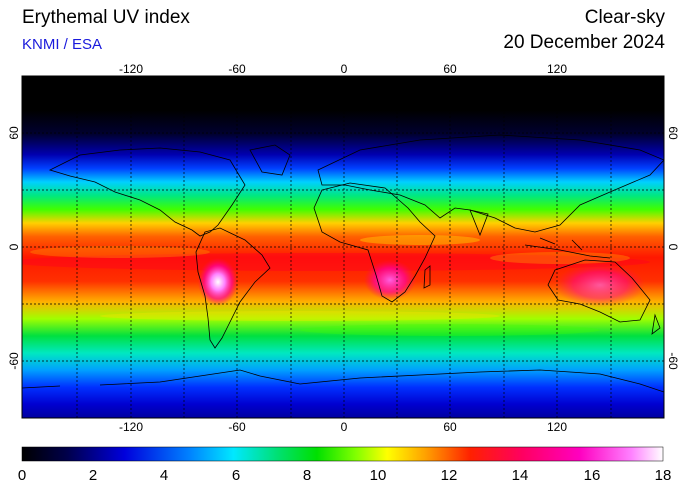 The height and width of the screenshot is (490, 688). Describe the element at coordinates (62, 44) in the screenshot. I see `source-credit: KNMI / ESA` at that location.